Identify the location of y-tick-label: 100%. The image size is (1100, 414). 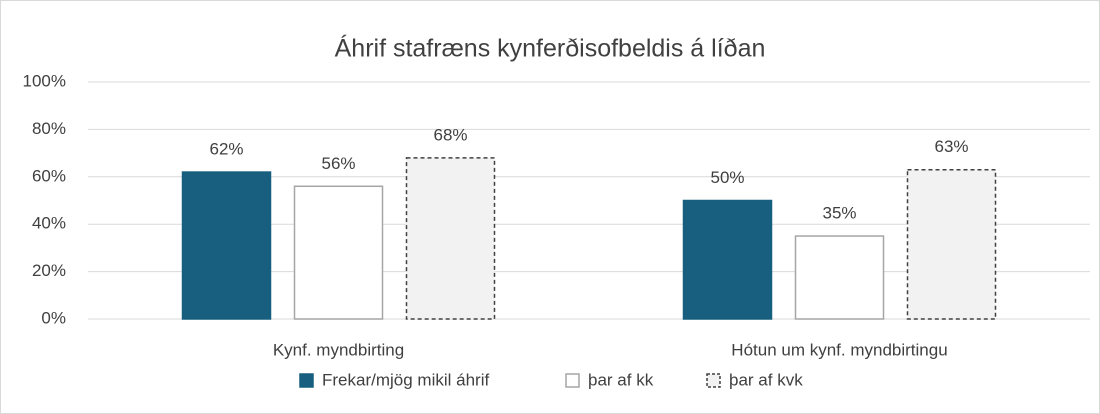
(44, 80).